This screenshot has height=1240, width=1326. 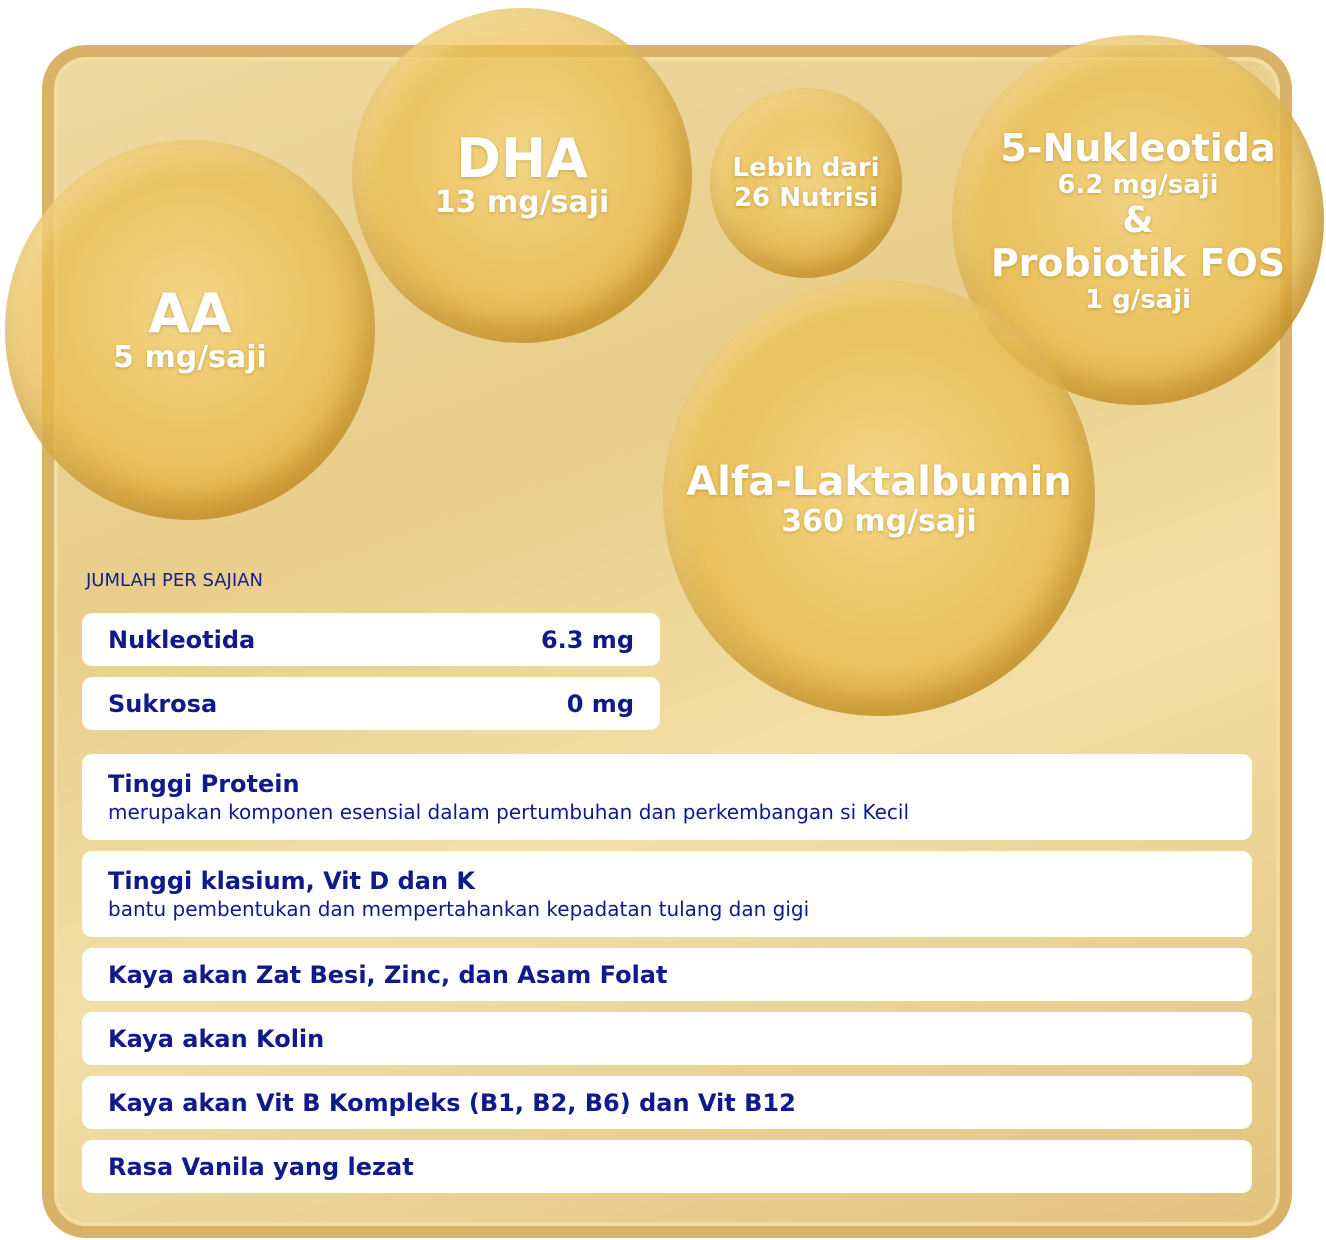 What do you see at coordinates (204, 784) in the screenshot?
I see `benefit-title: Tinggi Protein` at bounding box center [204, 784].